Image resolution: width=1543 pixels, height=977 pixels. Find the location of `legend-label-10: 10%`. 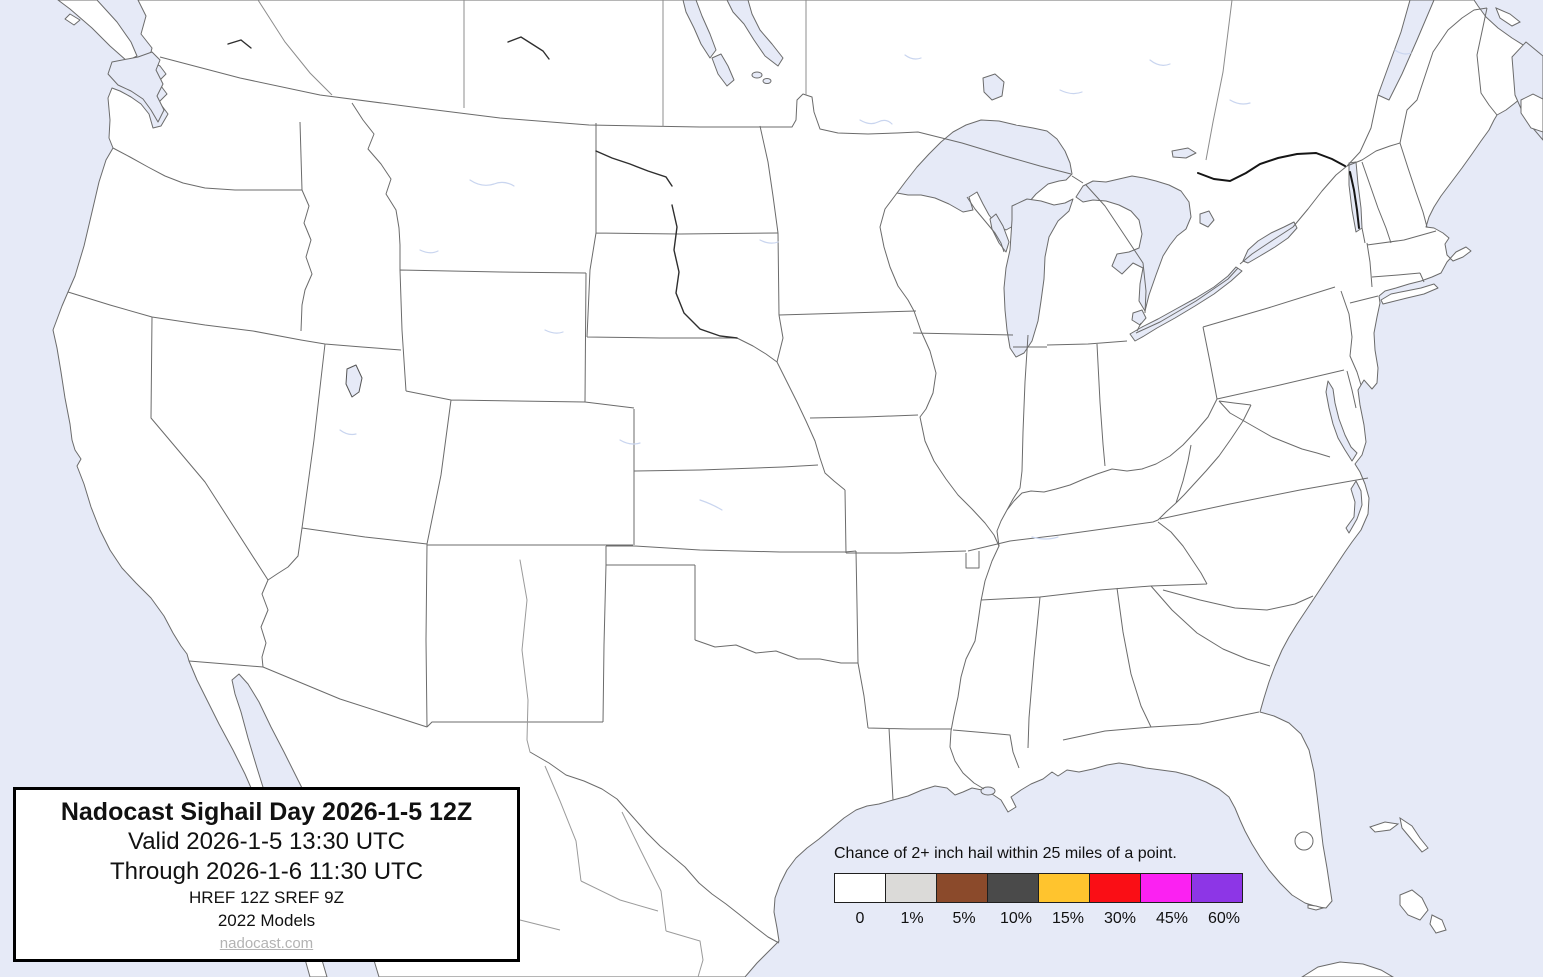

legend-label-10: 10% is located at coordinates (1016, 918).